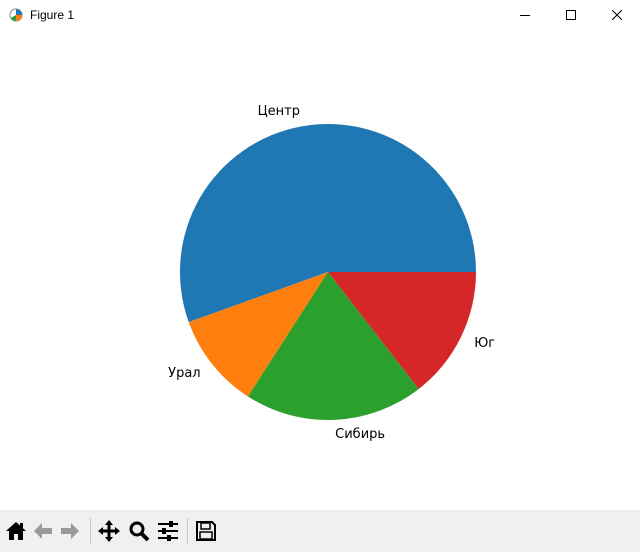 The height and width of the screenshot is (552, 640). Describe the element at coordinates (320, 15) in the screenshot. I see `title-bar: Figure 1` at that location.